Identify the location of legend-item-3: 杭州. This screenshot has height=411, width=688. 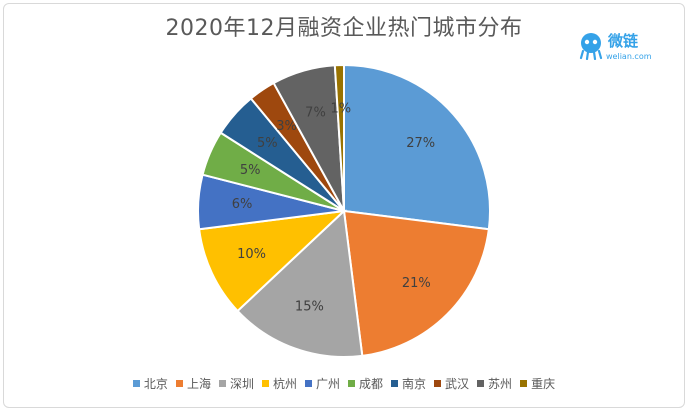
(279, 383).